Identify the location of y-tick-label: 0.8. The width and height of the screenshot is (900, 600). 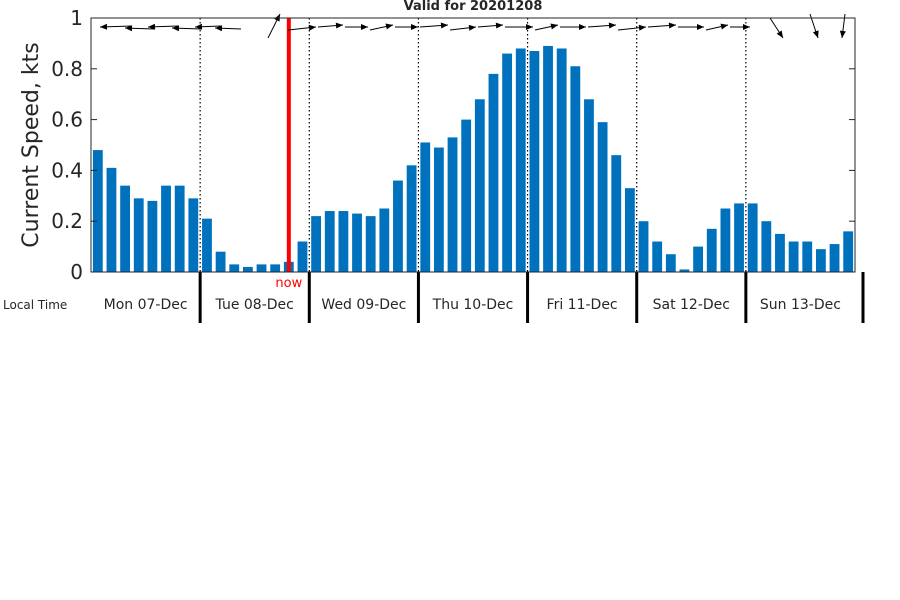
(67, 69).